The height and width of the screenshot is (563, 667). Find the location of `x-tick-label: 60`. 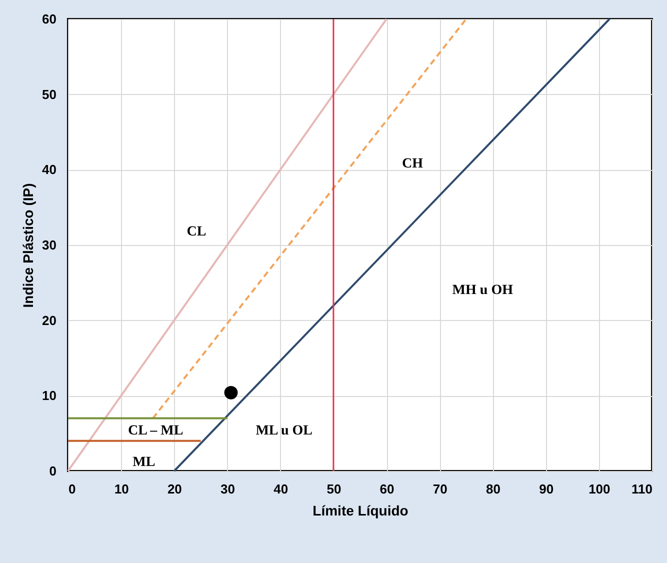

x-tick-label: 60 is located at coordinates (387, 489).